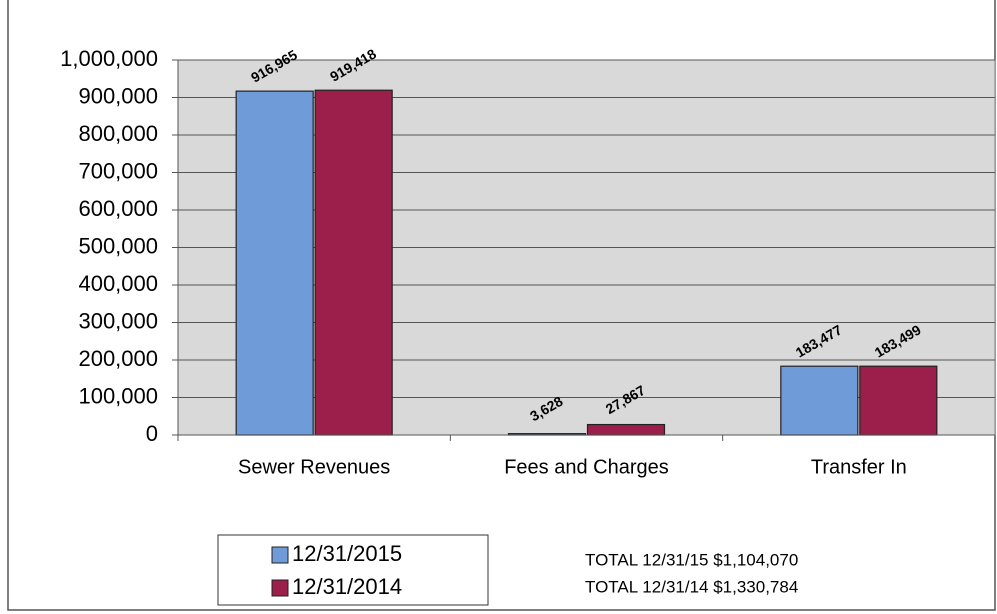 Image resolution: width=997 pixels, height=614 pixels. Describe the element at coordinates (118, 170) in the screenshot. I see `y-tick-label: 700,000` at that location.